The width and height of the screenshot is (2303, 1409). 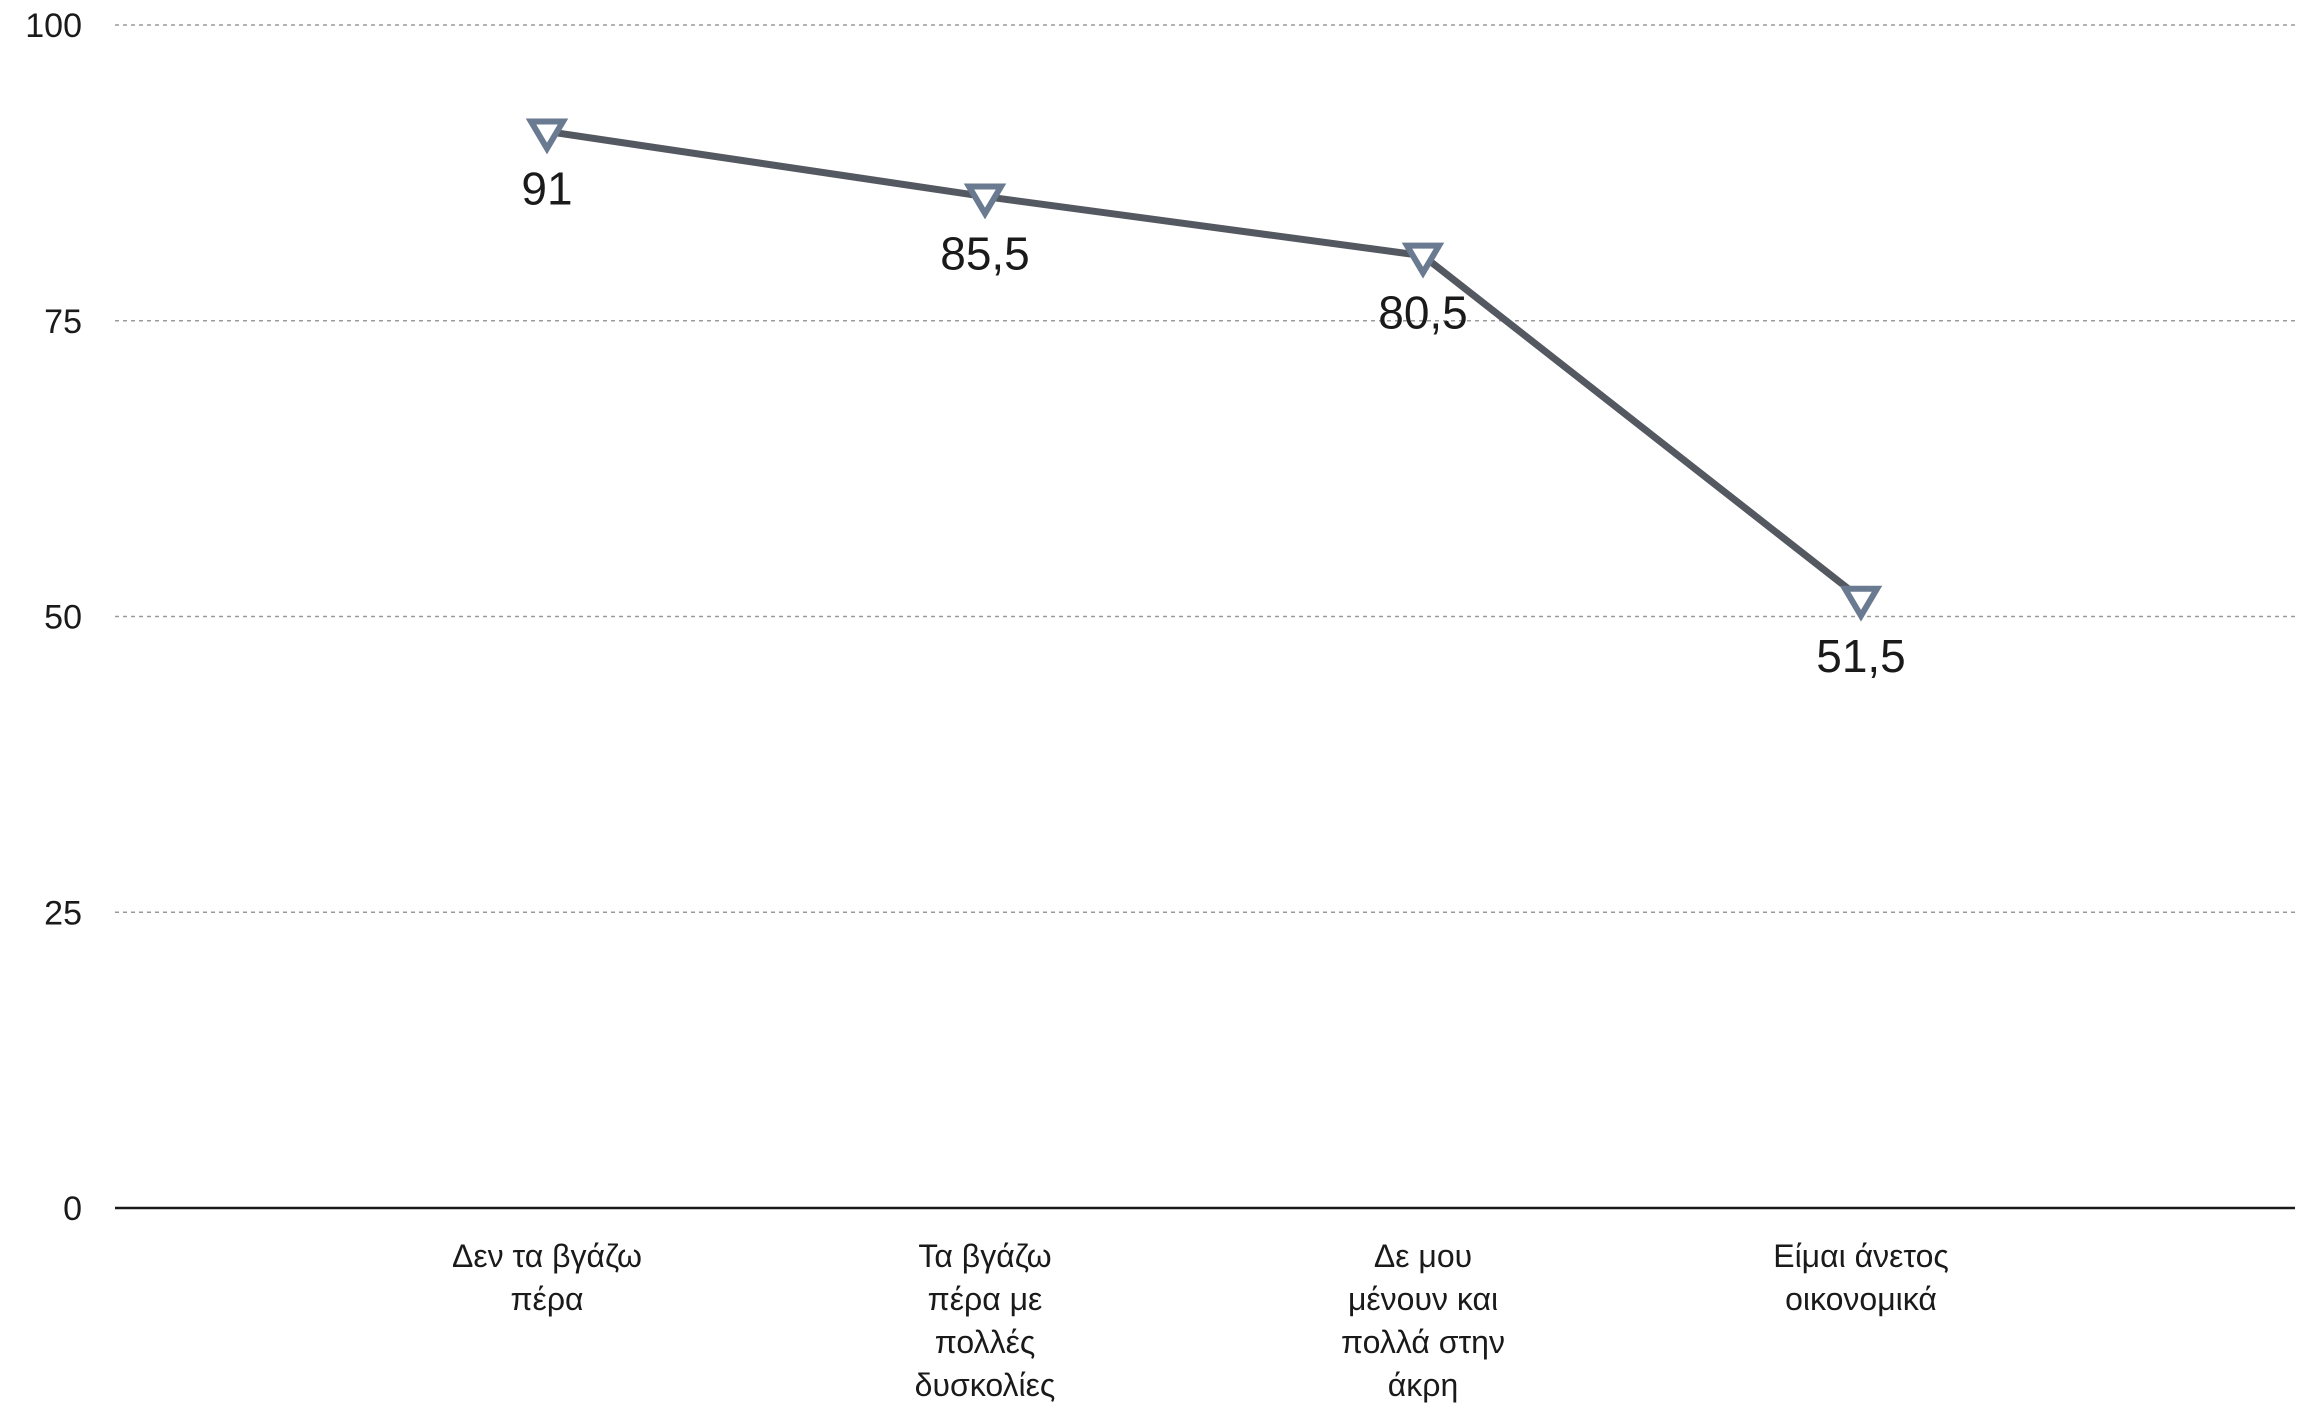 What do you see at coordinates (984, 1256) in the screenshot?
I see `x-tick-label-line: Τα βγάζω` at bounding box center [984, 1256].